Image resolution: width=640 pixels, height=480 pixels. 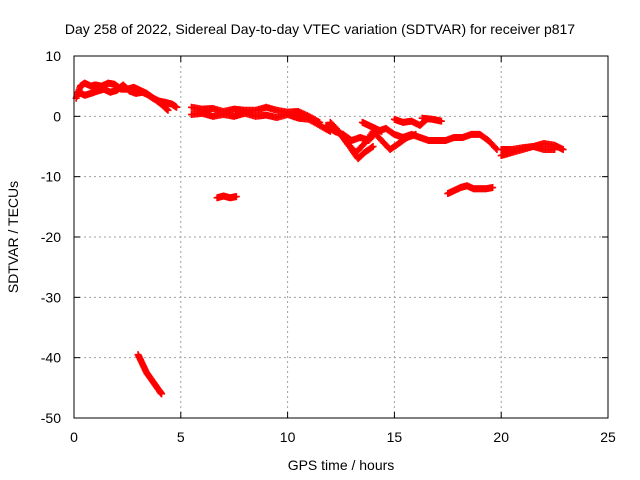 I want to click on x-tick-label: 25, so click(x=608, y=437).